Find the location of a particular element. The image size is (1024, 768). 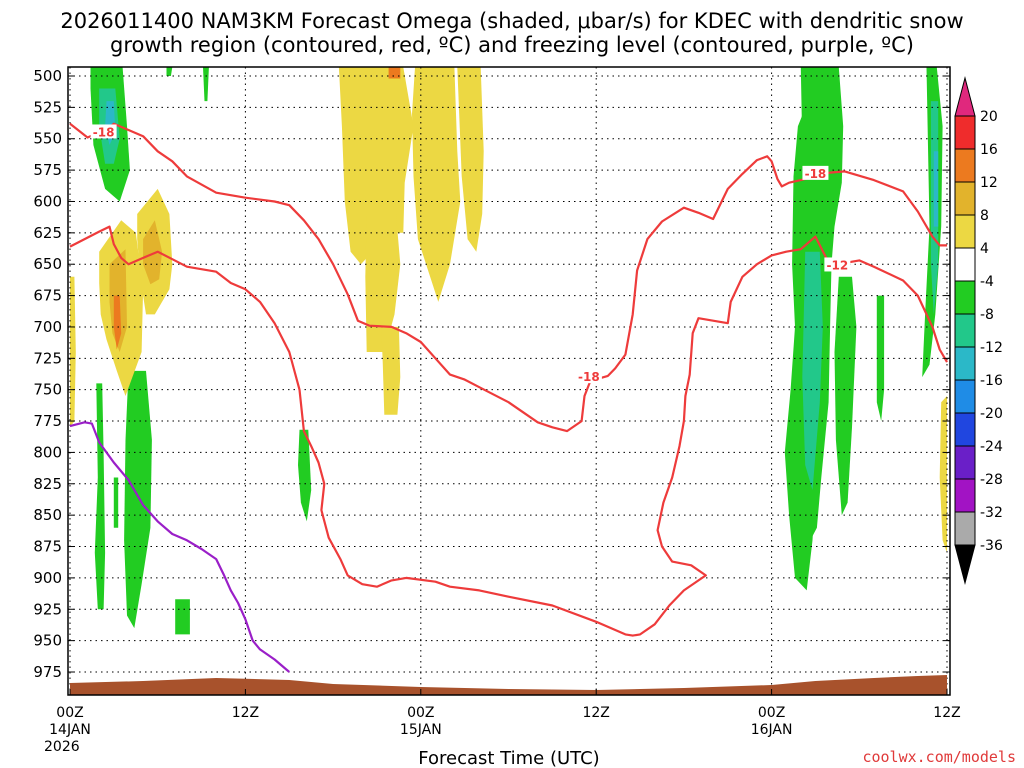

colorbar: 20 16 12 8 4 -4 -8 -12 -16 -20 -24 -28 -32 -36 is located at coordinates (978, 330).